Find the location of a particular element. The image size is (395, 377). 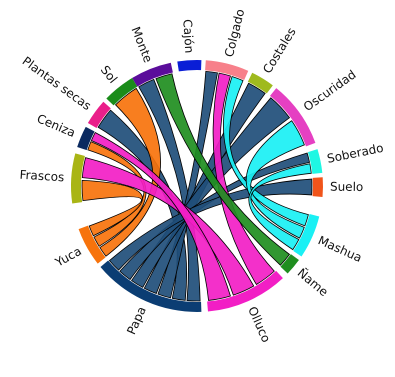

ribbon-mashua-soberado is located at coordinates (280, 207).